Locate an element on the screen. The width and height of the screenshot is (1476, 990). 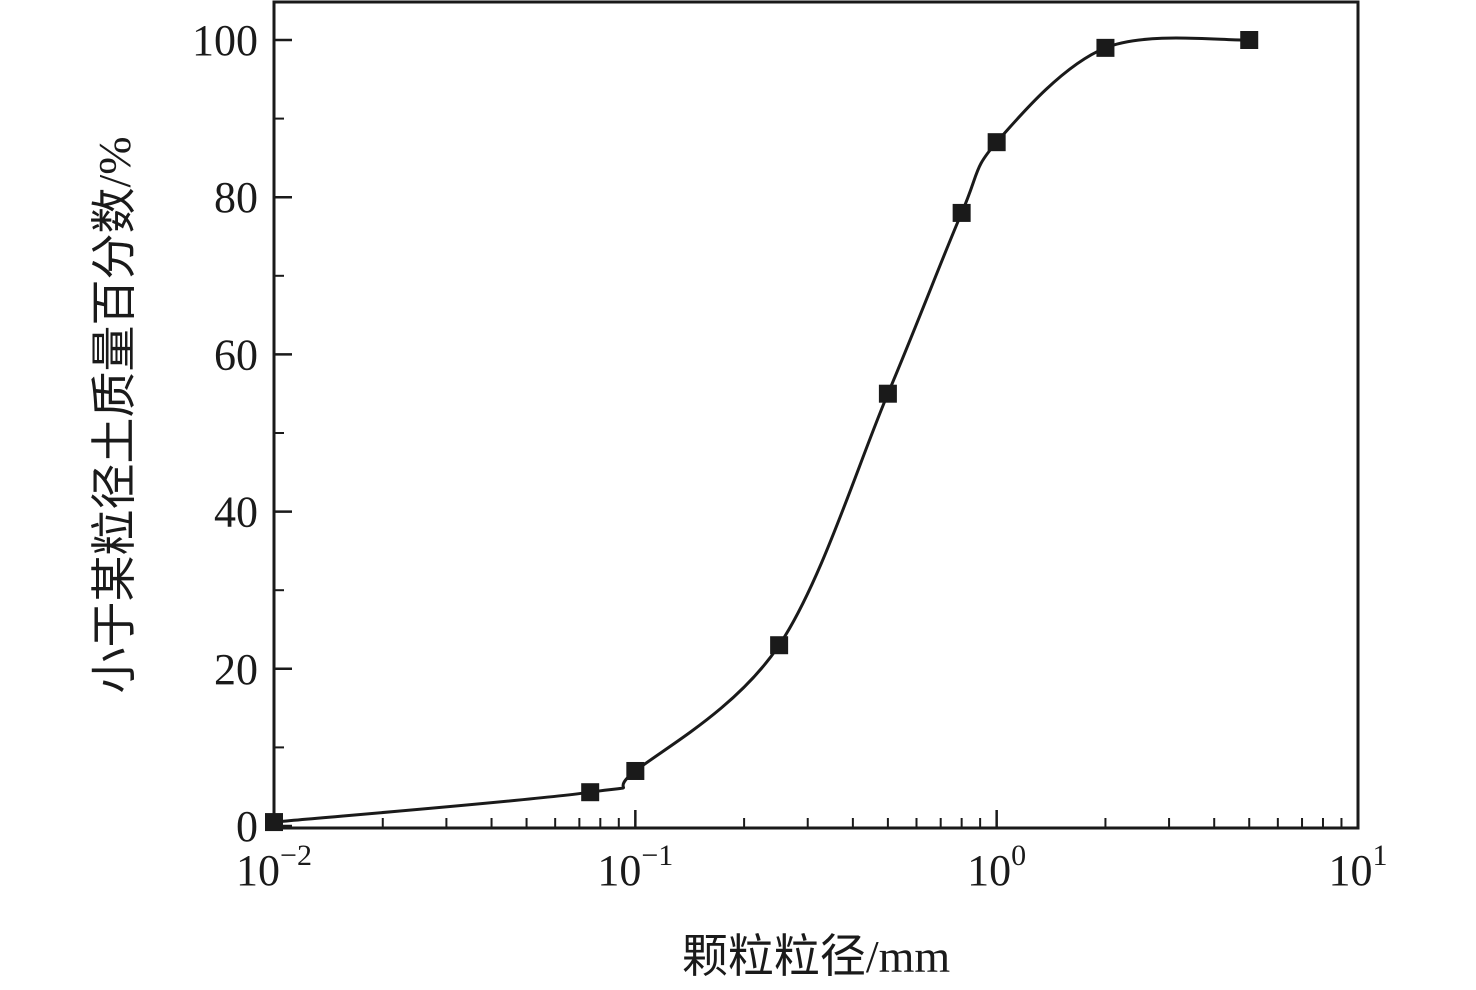
y-tick-label: 80 is located at coordinates (236, 197).